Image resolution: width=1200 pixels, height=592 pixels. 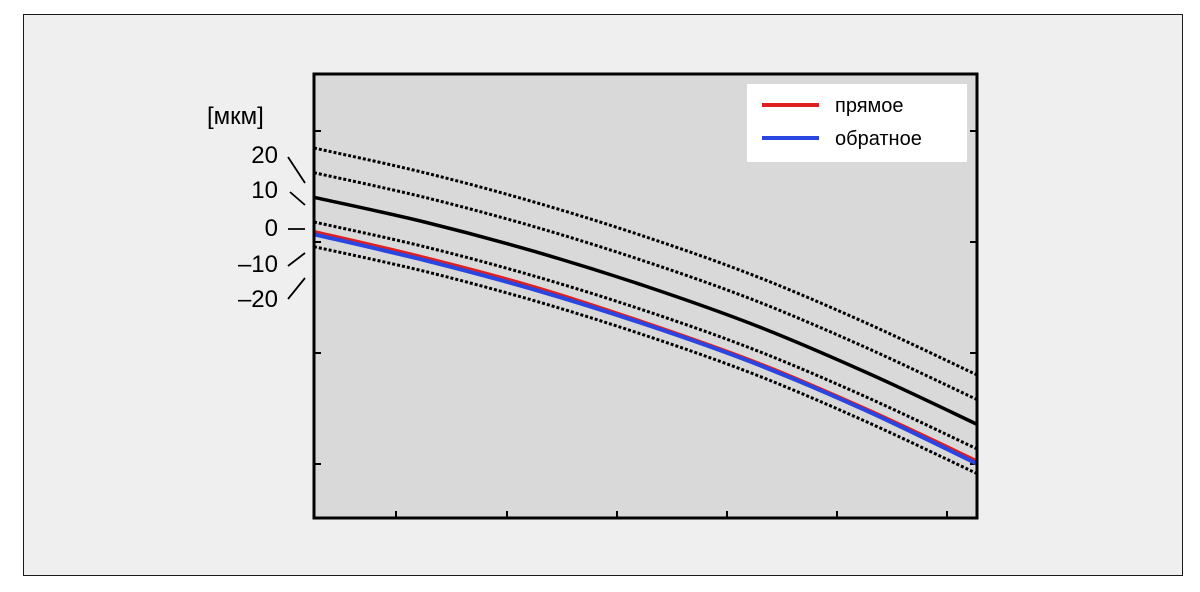 What do you see at coordinates (869, 106) in the screenshot?
I see `legend-label-series-1: прямое` at bounding box center [869, 106].